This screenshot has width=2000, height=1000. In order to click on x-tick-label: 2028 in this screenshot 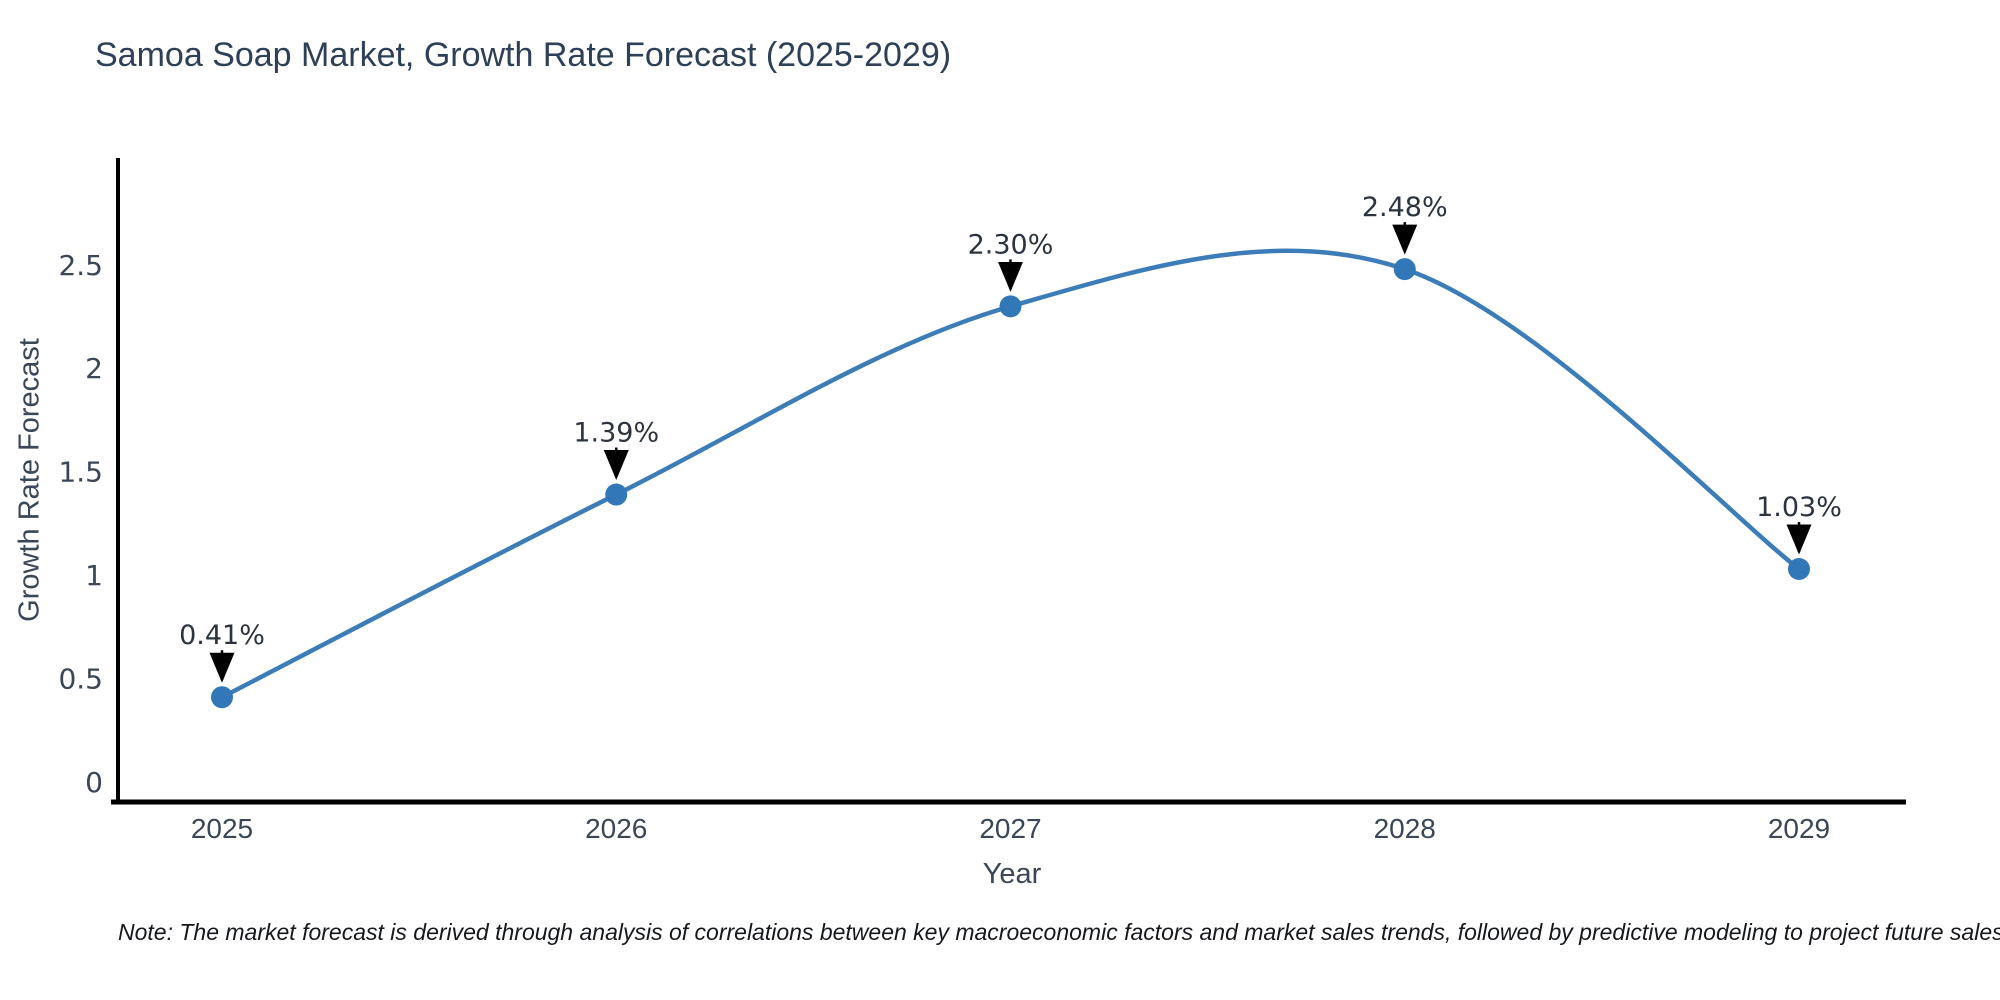, I will do `click(1405, 828)`.